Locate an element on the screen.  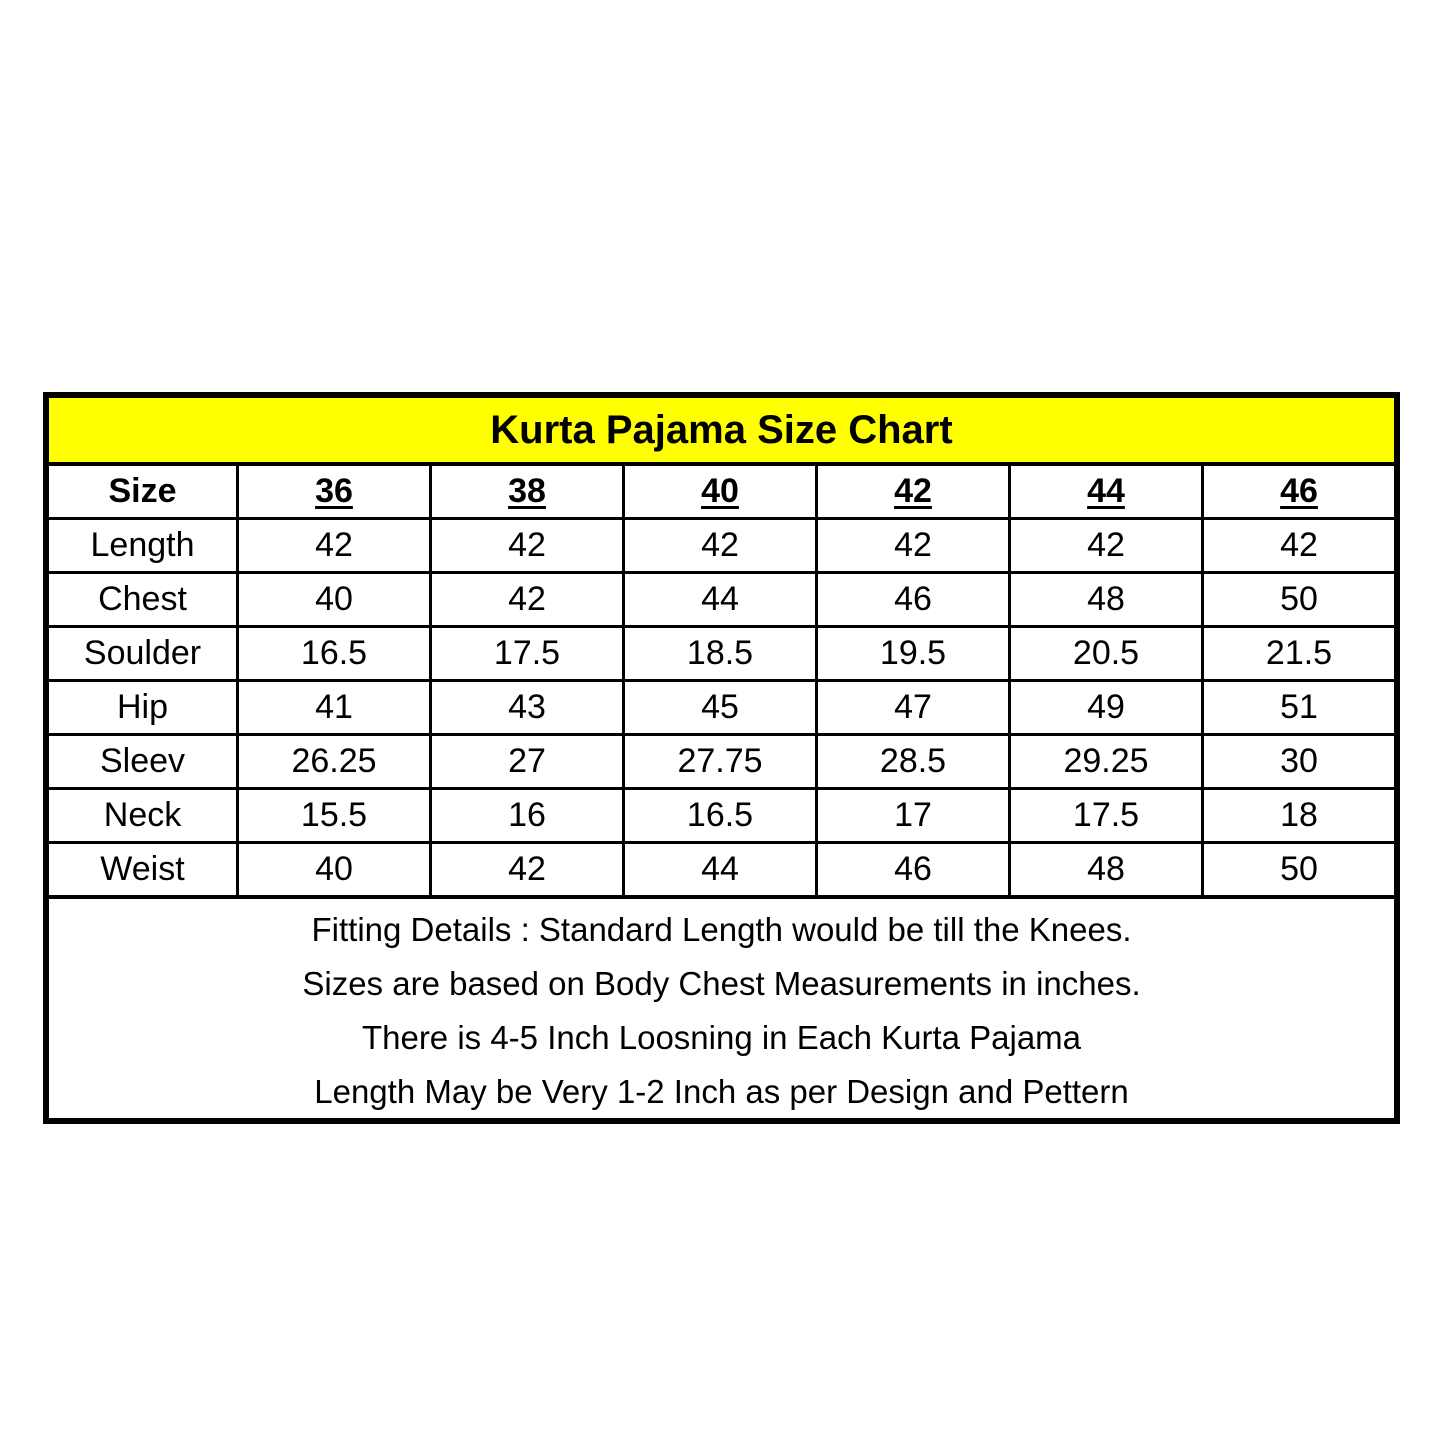
measurement-label: Hip is located at coordinates (144, 709).